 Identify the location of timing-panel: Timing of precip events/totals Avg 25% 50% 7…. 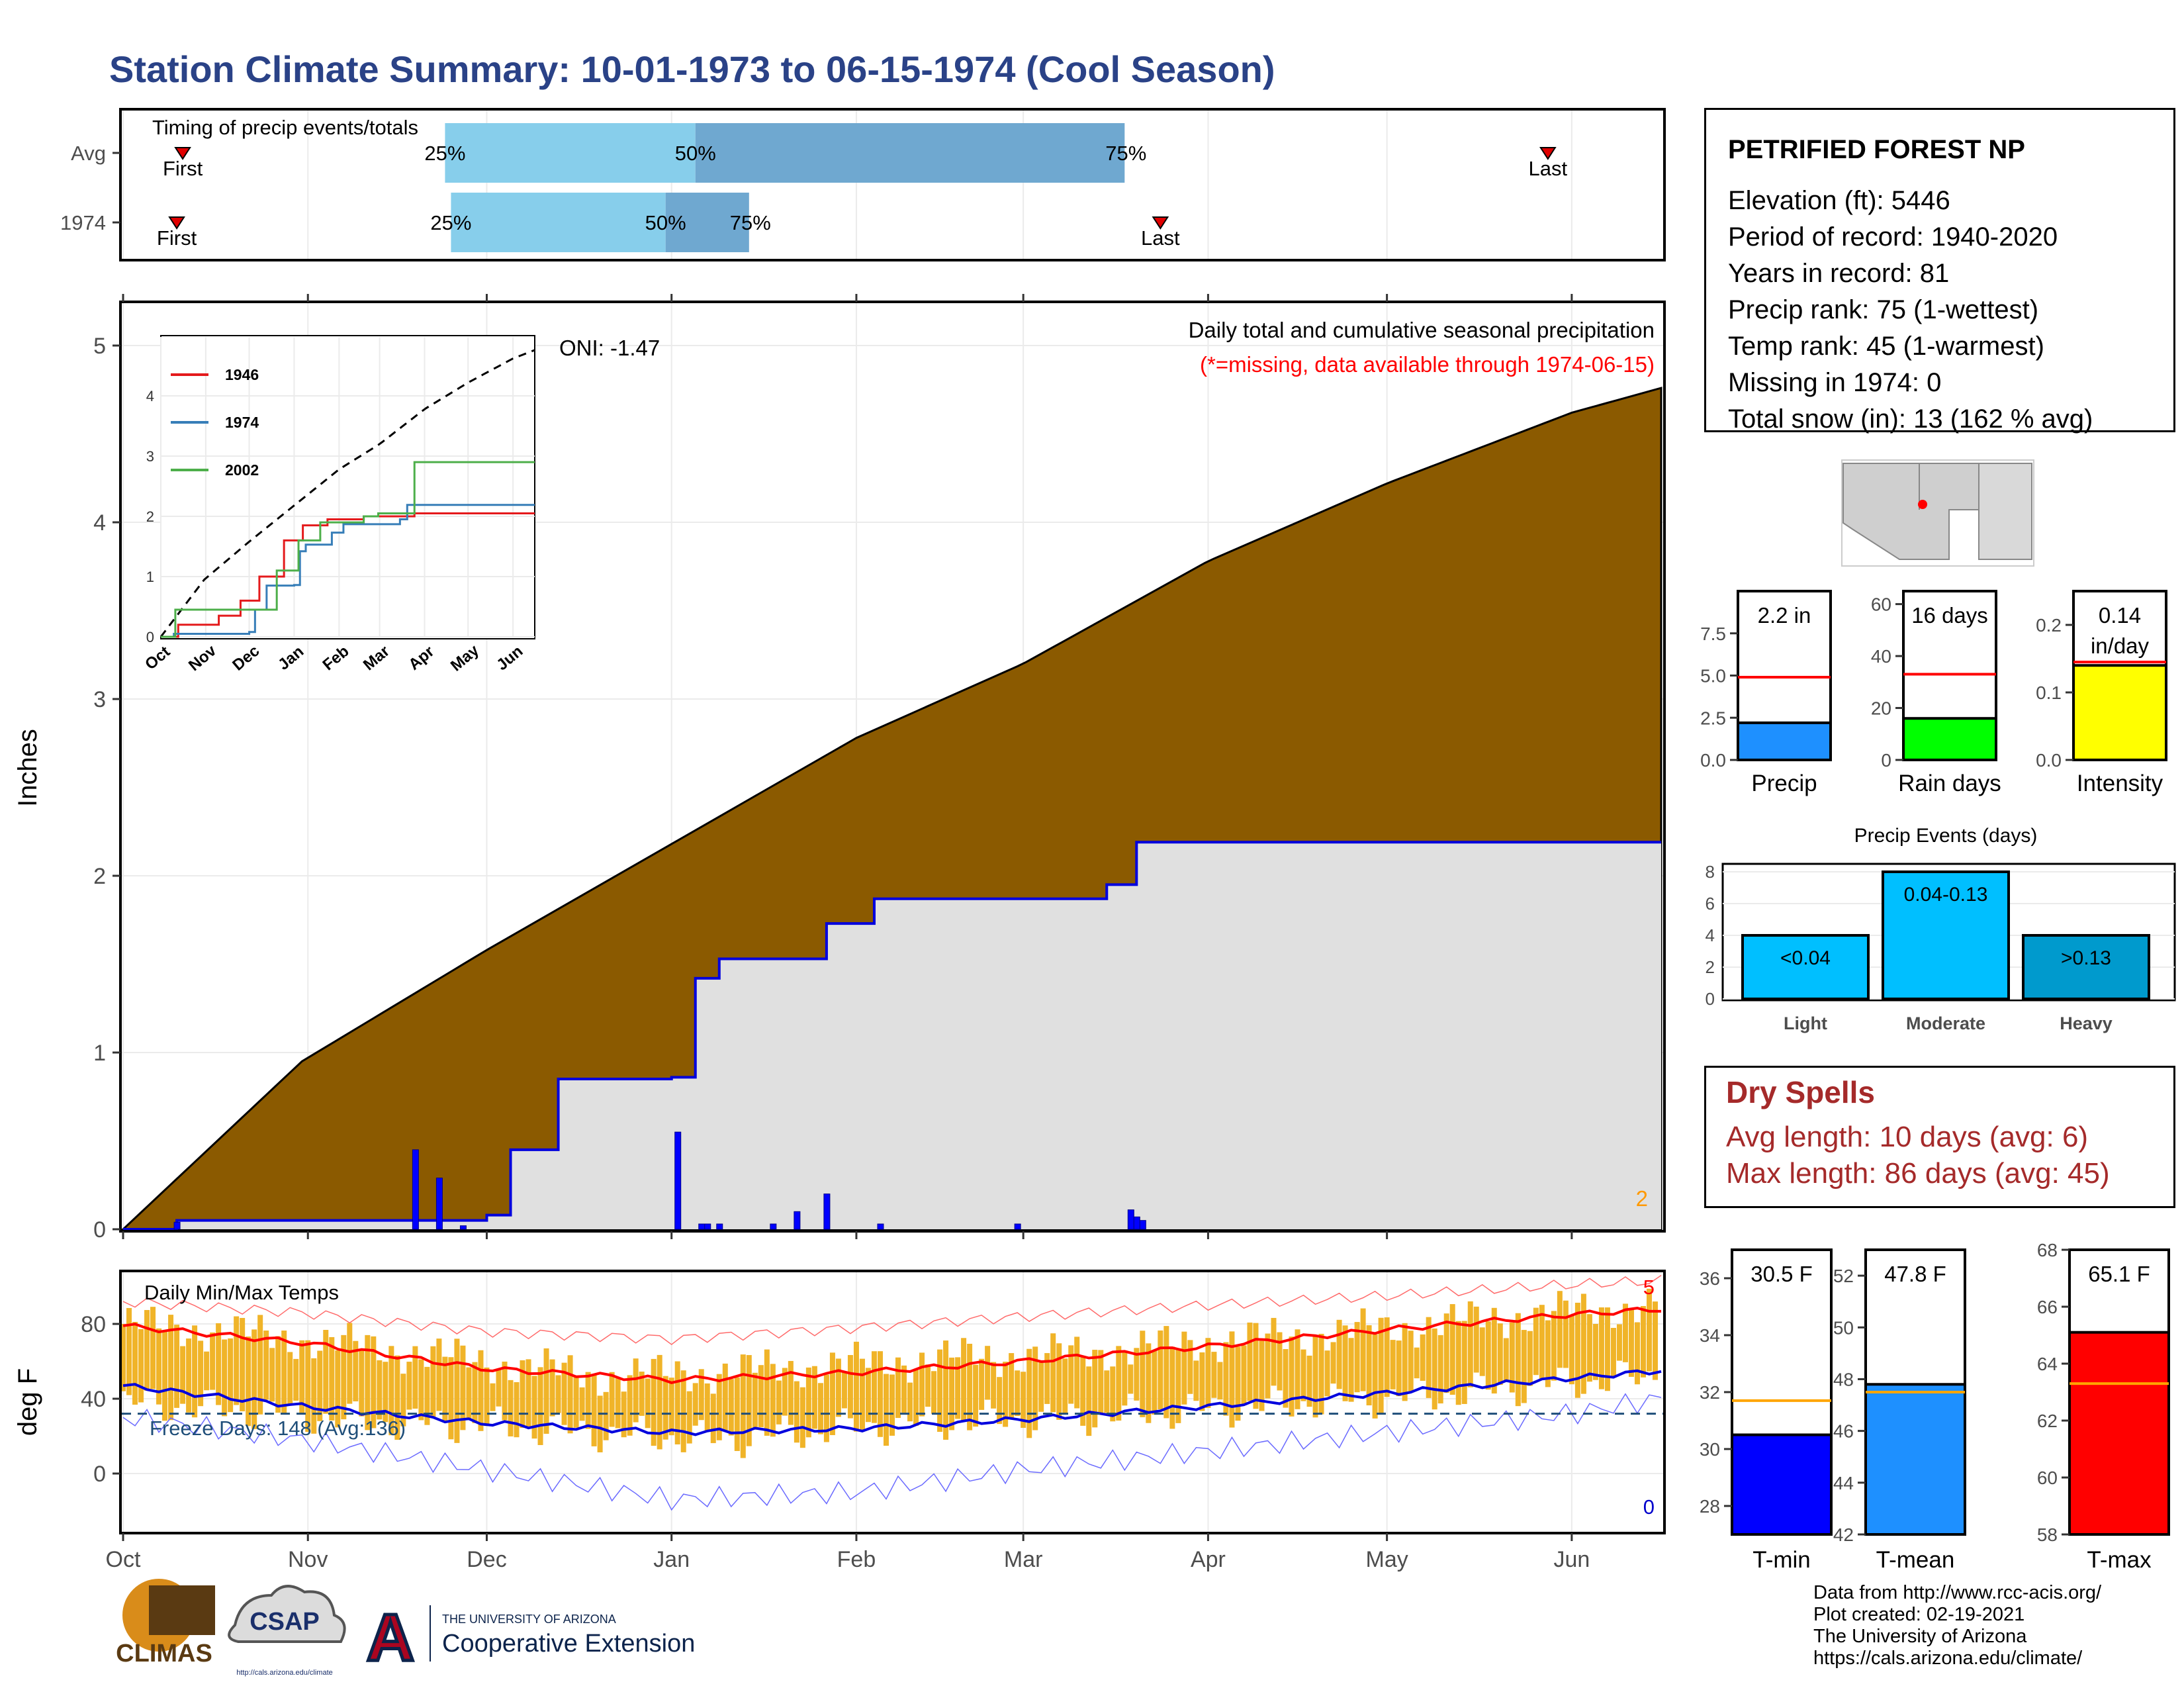
(863, 184).